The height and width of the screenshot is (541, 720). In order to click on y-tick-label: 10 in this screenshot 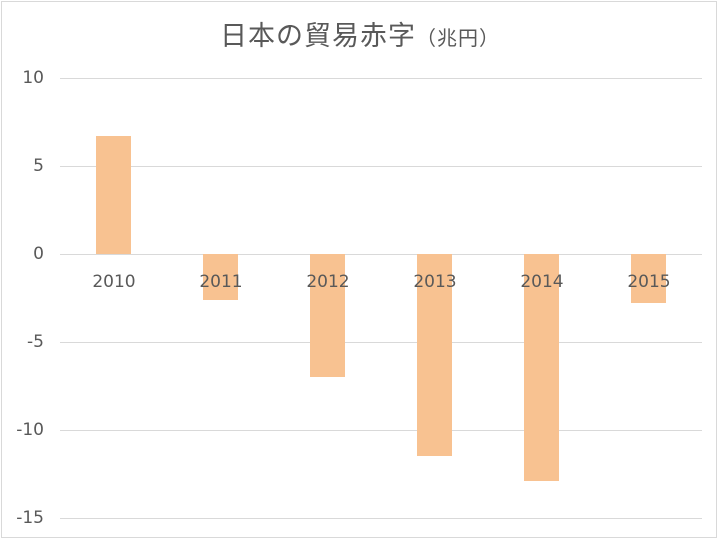, I will do `click(33, 78)`.